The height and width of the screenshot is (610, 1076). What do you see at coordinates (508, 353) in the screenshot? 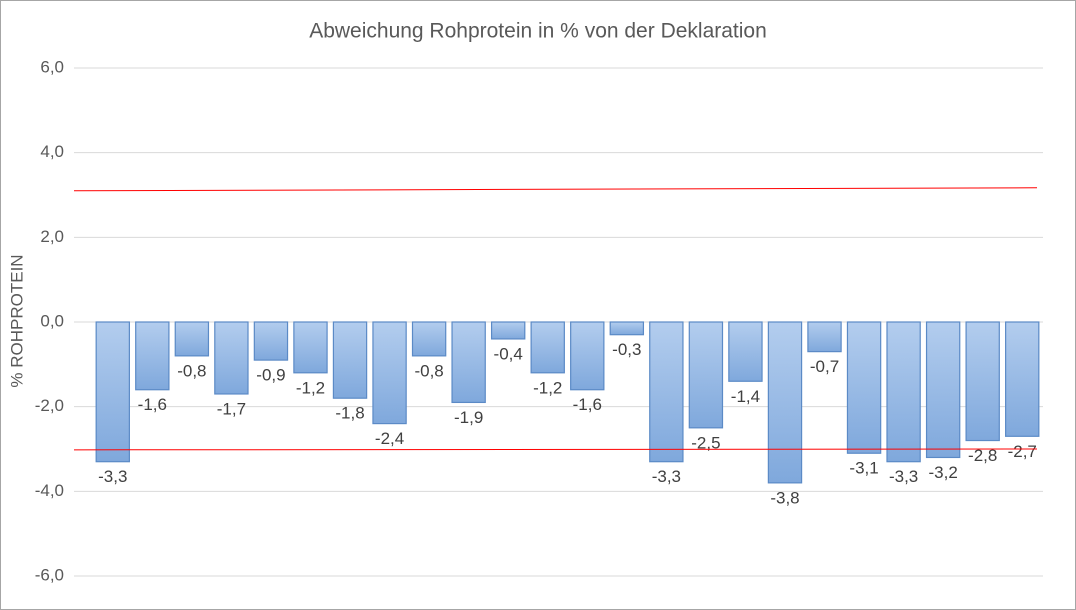
I see `value-label: -0,4` at bounding box center [508, 353].